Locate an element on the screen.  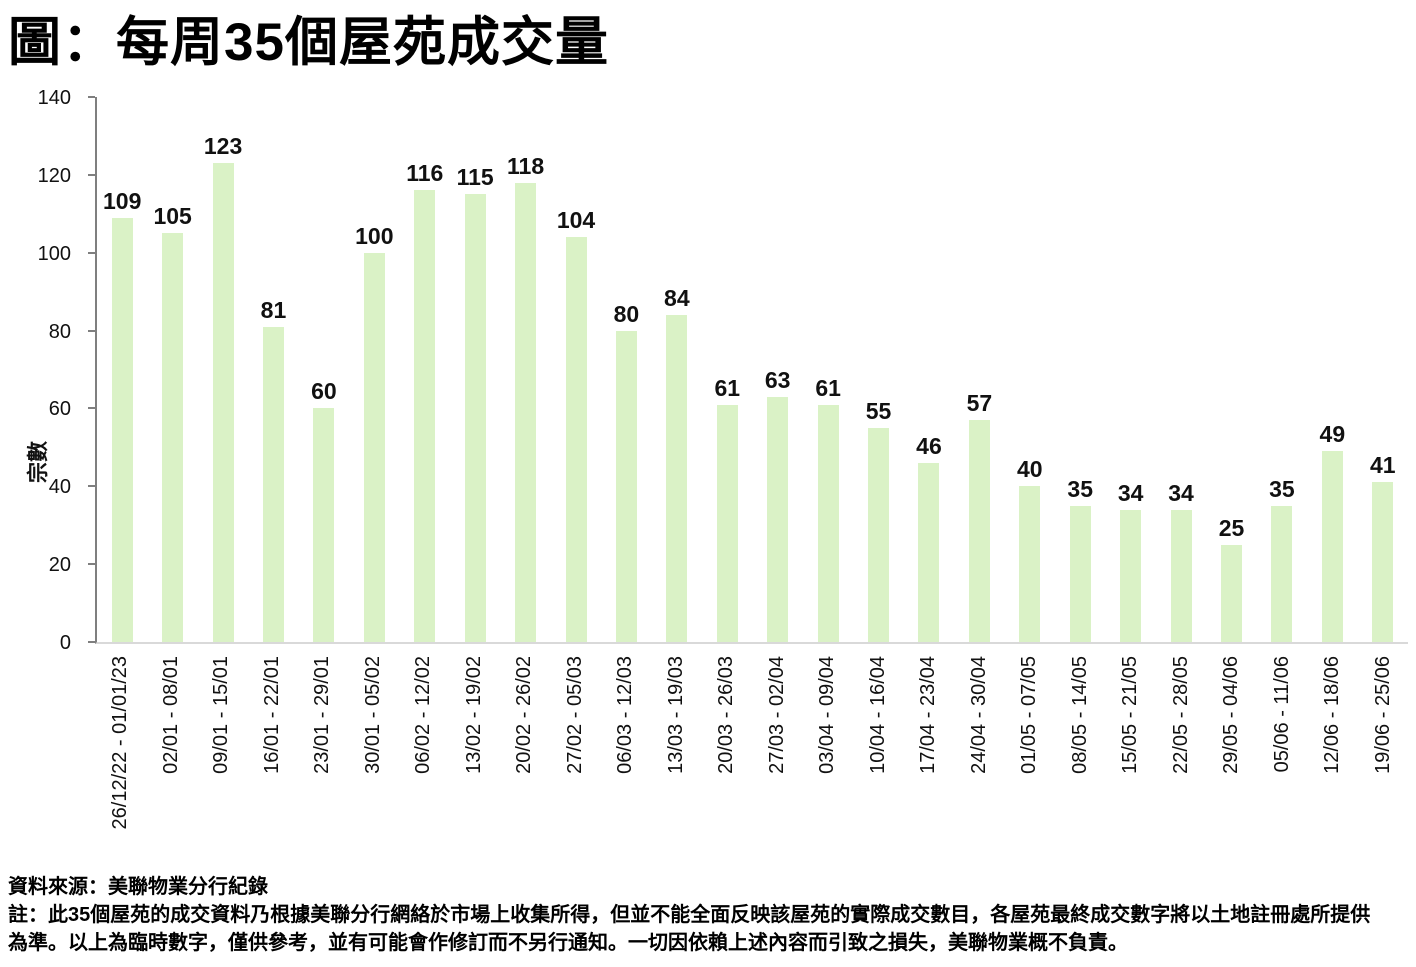
bar-cell: 57 is located at coordinates (979, 369).